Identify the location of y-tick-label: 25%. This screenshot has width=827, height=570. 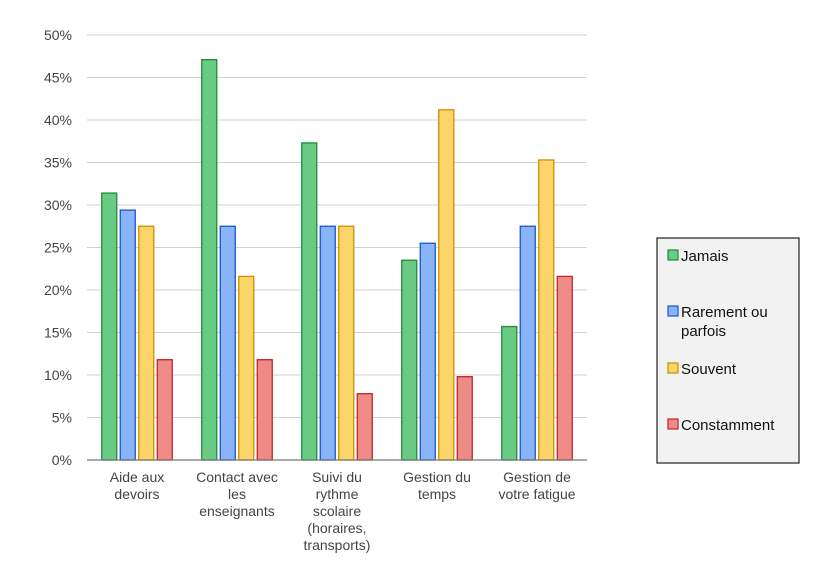
(58, 248).